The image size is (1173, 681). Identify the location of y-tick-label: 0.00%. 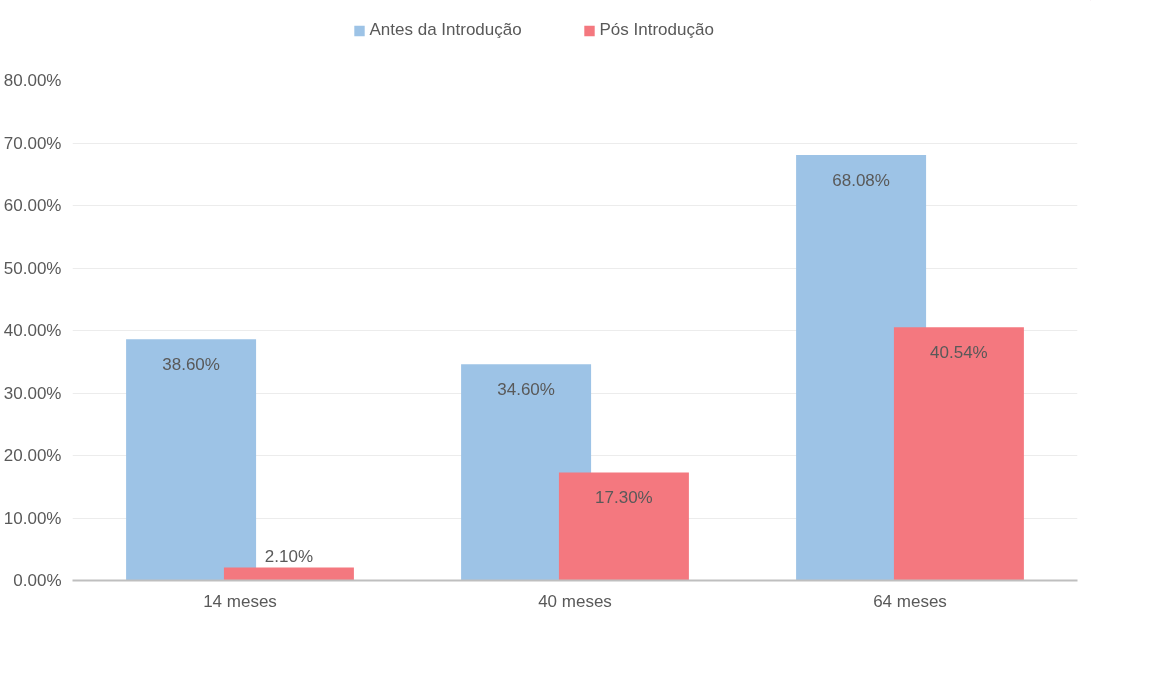
(37, 580).